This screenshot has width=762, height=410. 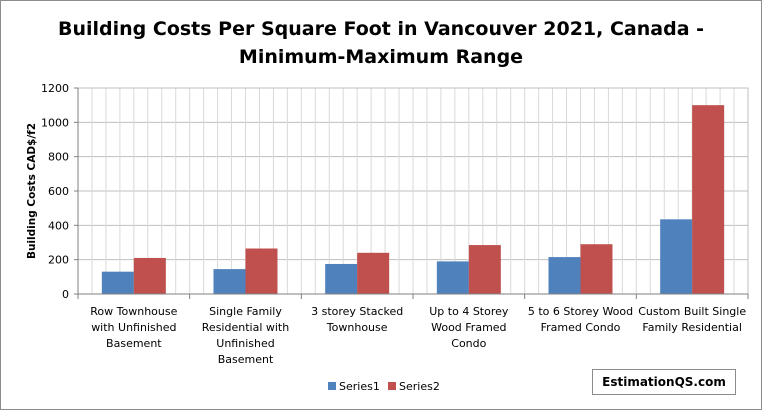 What do you see at coordinates (359, 386) in the screenshot?
I see `legend-label-series1: Series1` at bounding box center [359, 386].